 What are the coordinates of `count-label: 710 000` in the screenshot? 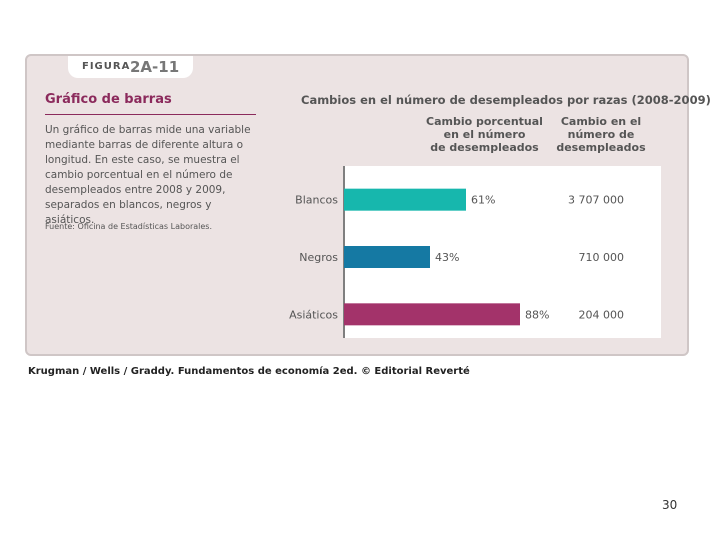 It's located at (602, 257).